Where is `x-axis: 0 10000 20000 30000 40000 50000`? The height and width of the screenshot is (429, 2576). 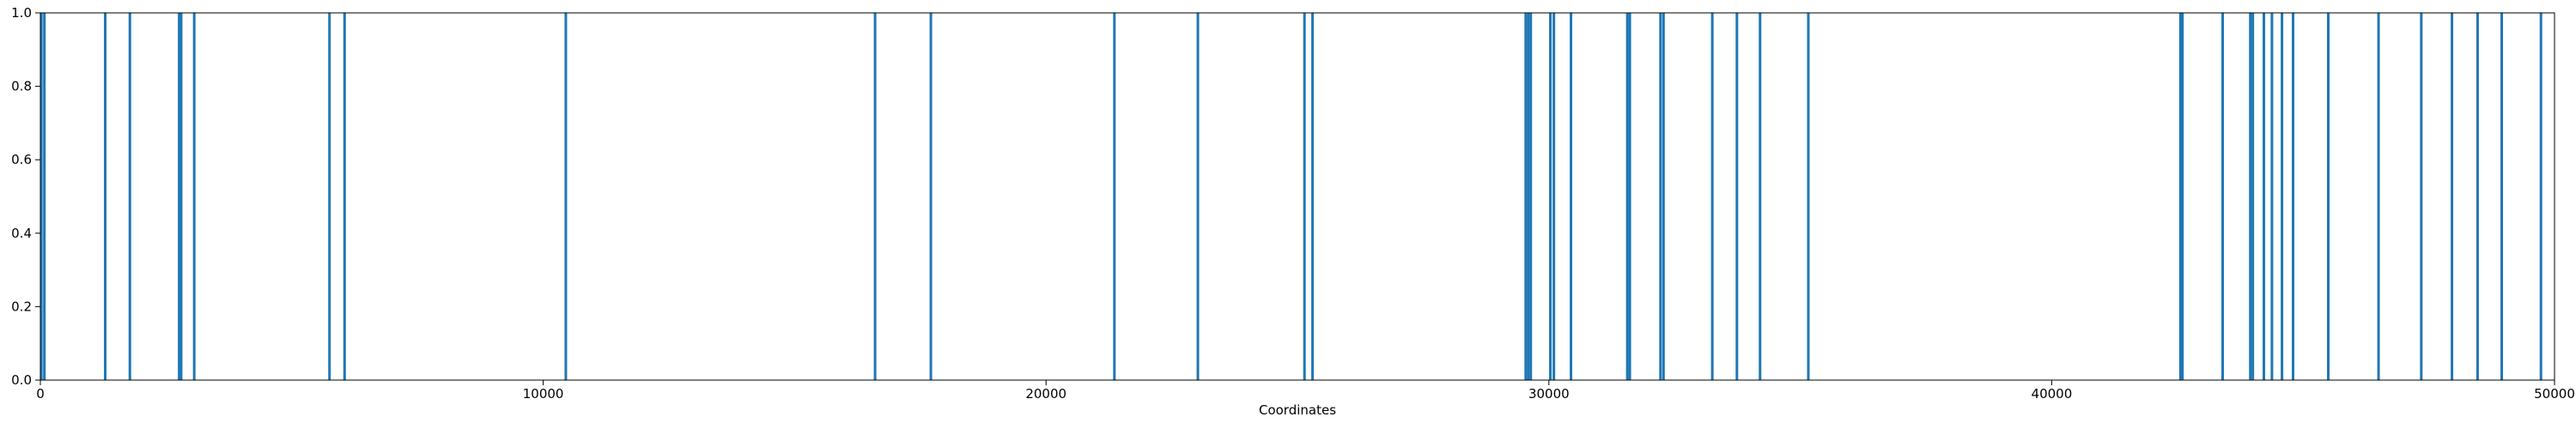 x-axis: 0 10000 20000 30000 40000 50000 is located at coordinates (1305, 391).